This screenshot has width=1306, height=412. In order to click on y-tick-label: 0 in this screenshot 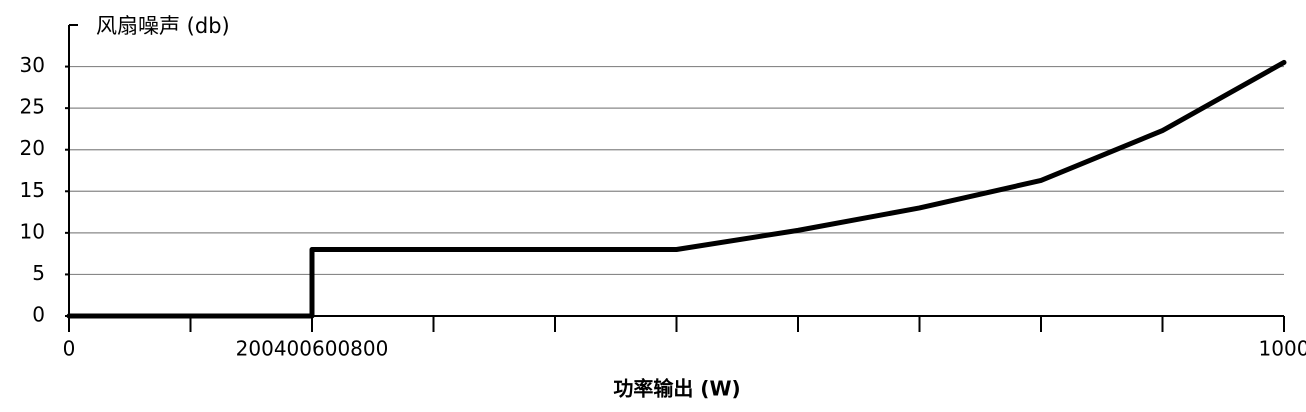, I will do `click(38, 315)`.